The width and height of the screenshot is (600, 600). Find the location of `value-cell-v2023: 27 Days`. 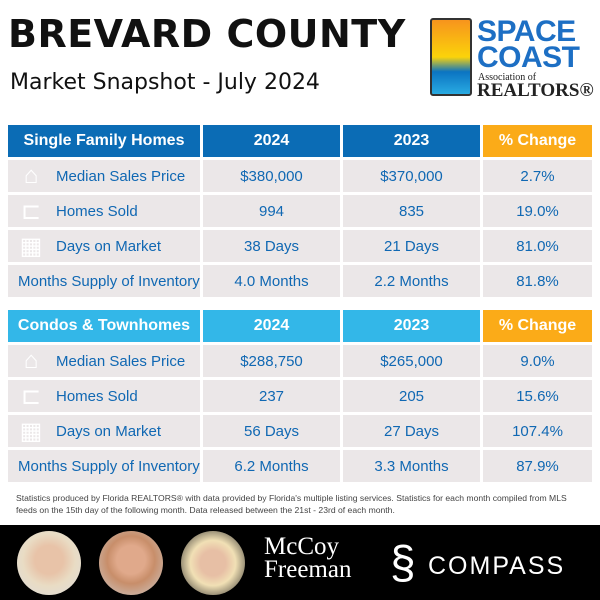

value-cell-v2023: 27 Days is located at coordinates (411, 431).